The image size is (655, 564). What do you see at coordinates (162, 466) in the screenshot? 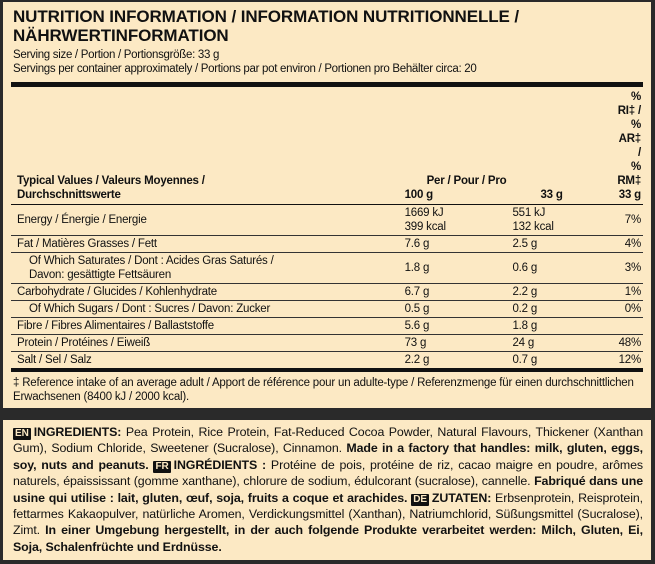
I see `flag-fr: FR` at bounding box center [162, 466].